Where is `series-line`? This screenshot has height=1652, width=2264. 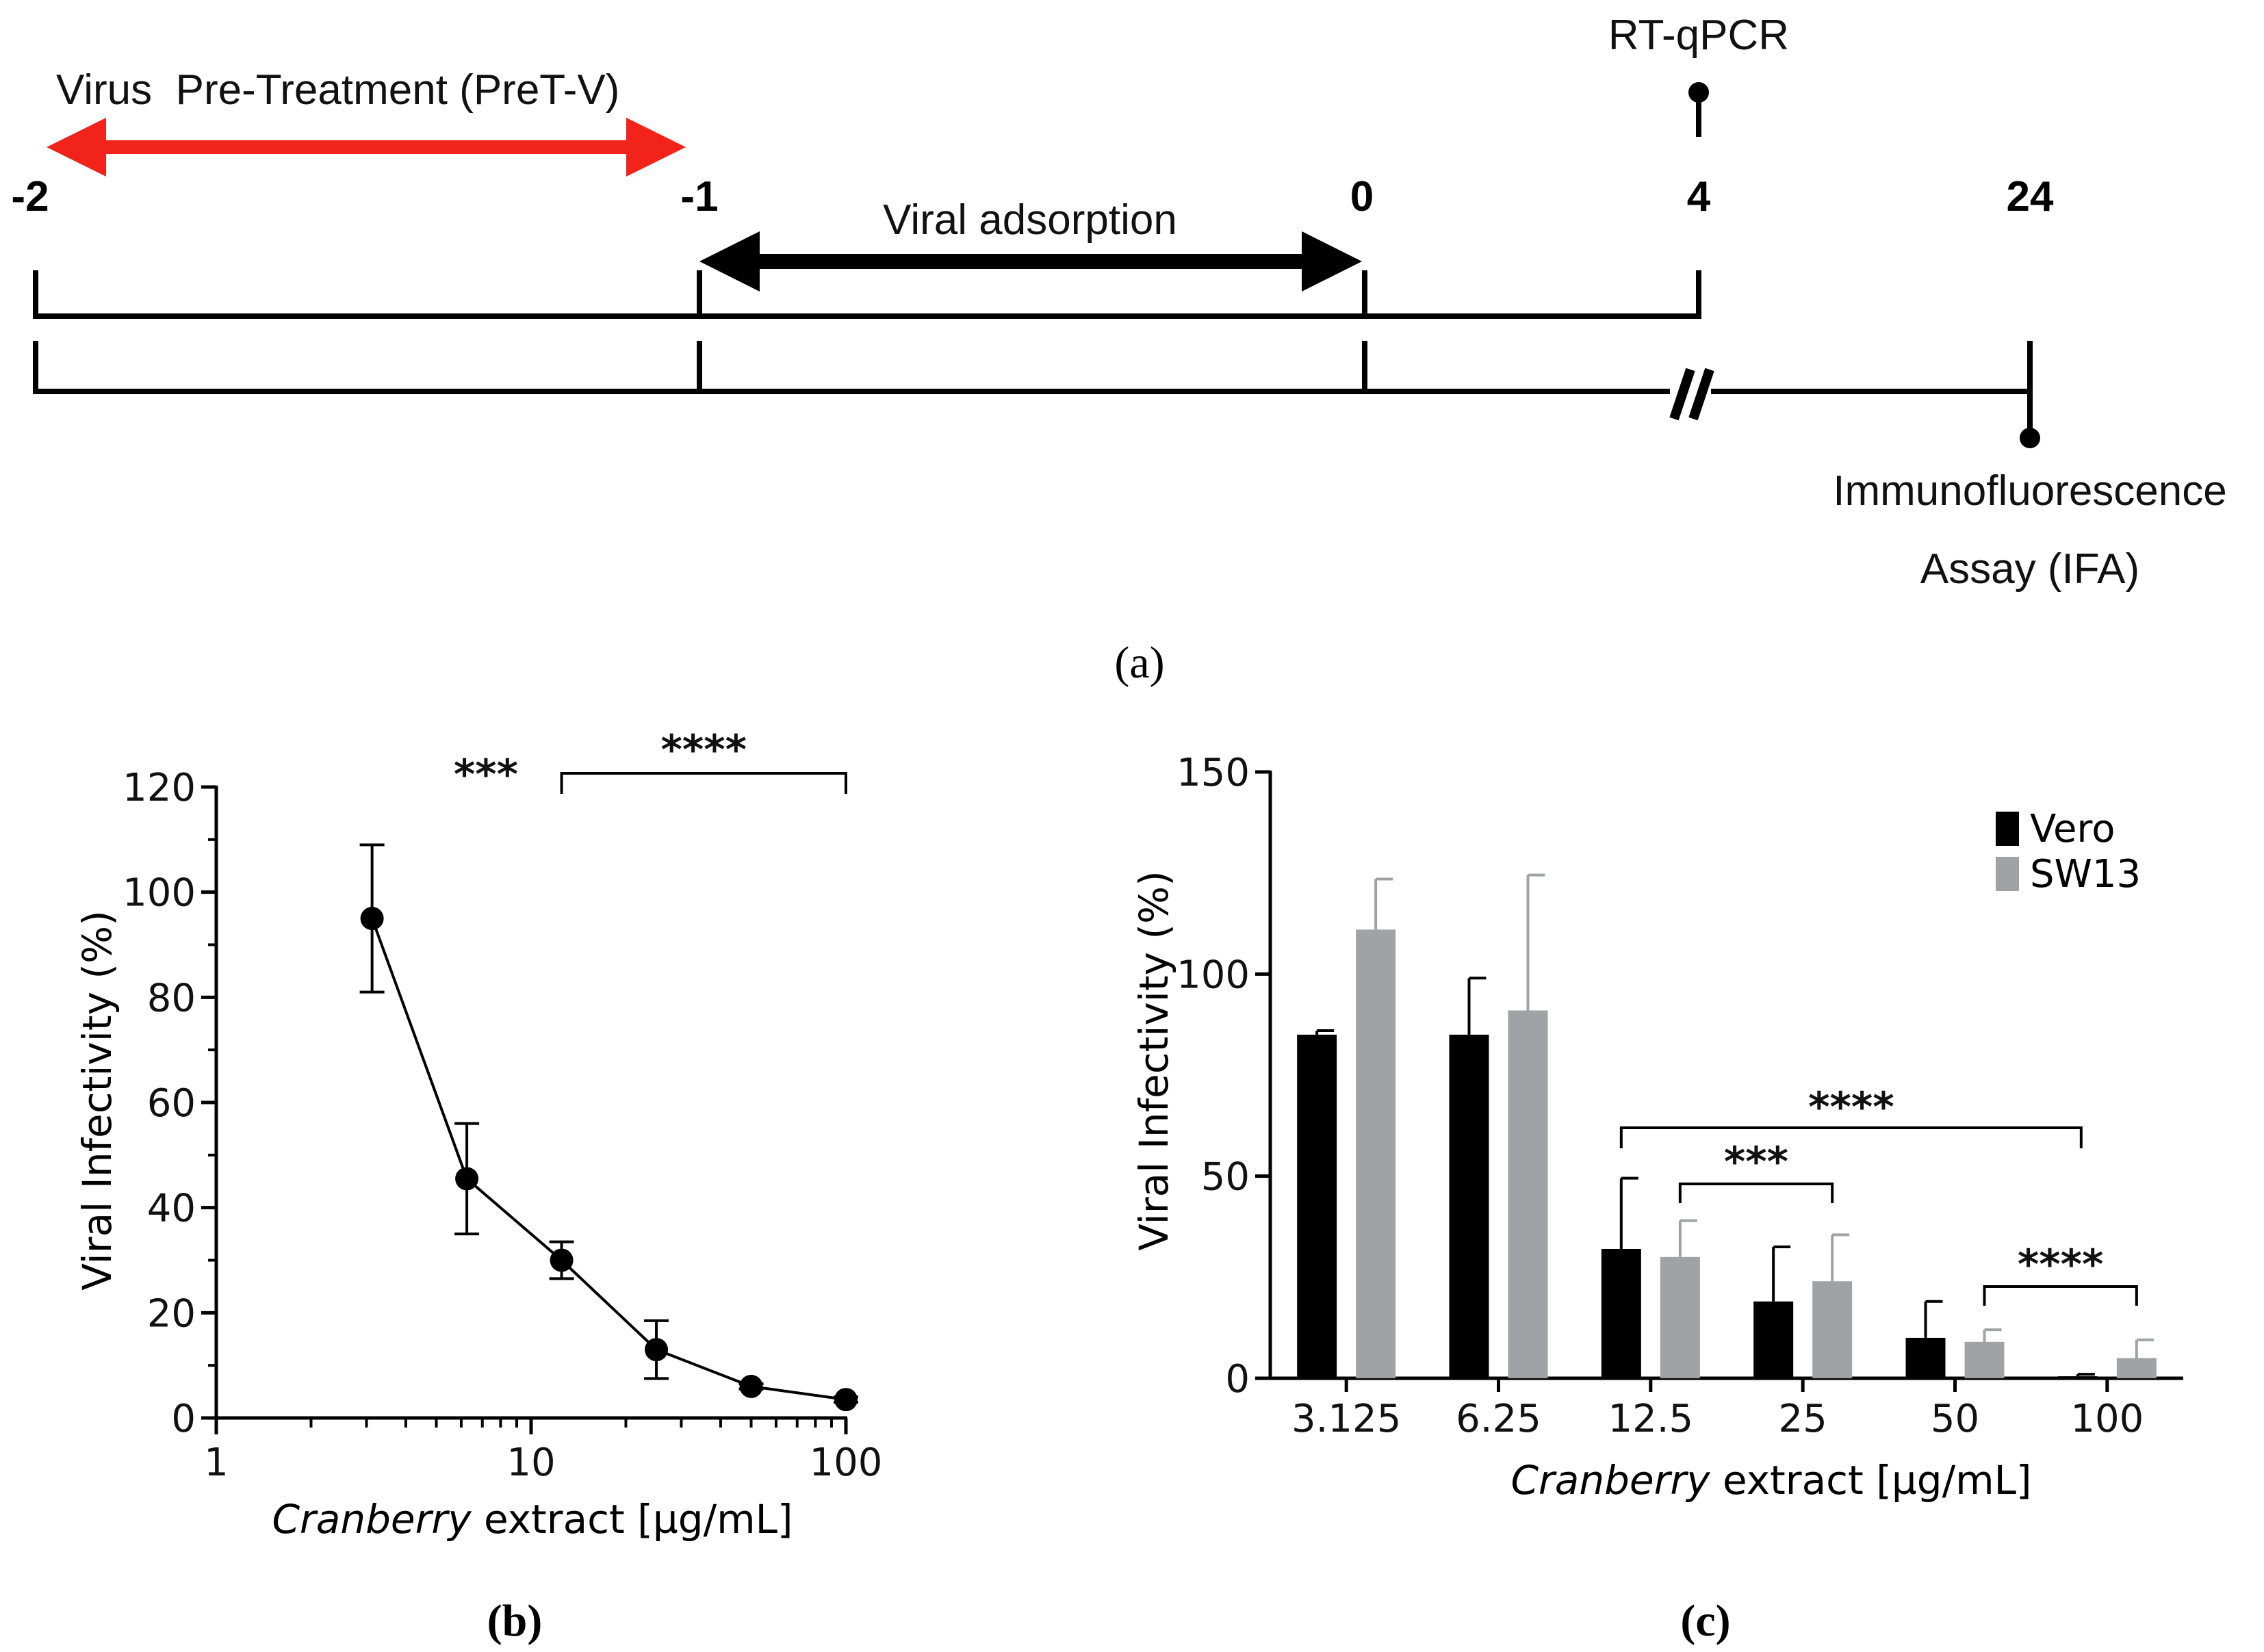
series-line is located at coordinates (608, 1160).